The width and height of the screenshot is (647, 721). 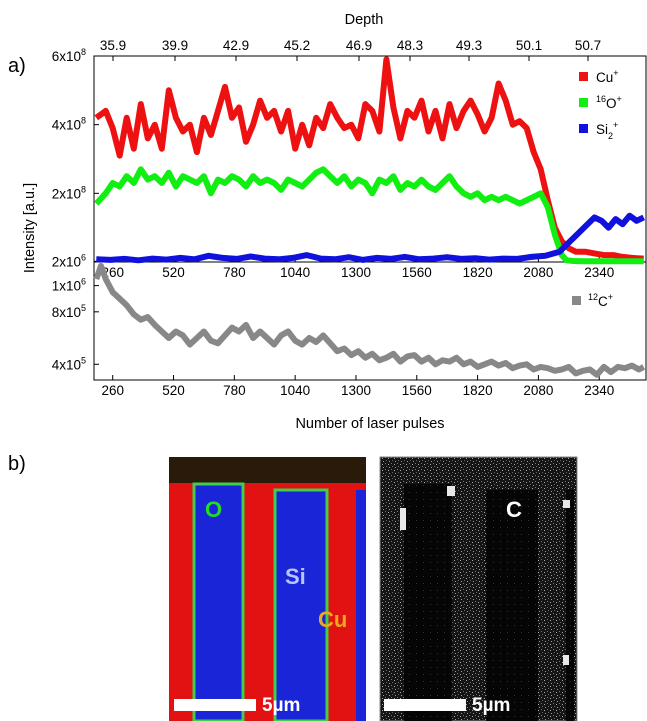 What do you see at coordinates (583, 128) in the screenshot?
I see `legend-swatch-si` at bounding box center [583, 128].